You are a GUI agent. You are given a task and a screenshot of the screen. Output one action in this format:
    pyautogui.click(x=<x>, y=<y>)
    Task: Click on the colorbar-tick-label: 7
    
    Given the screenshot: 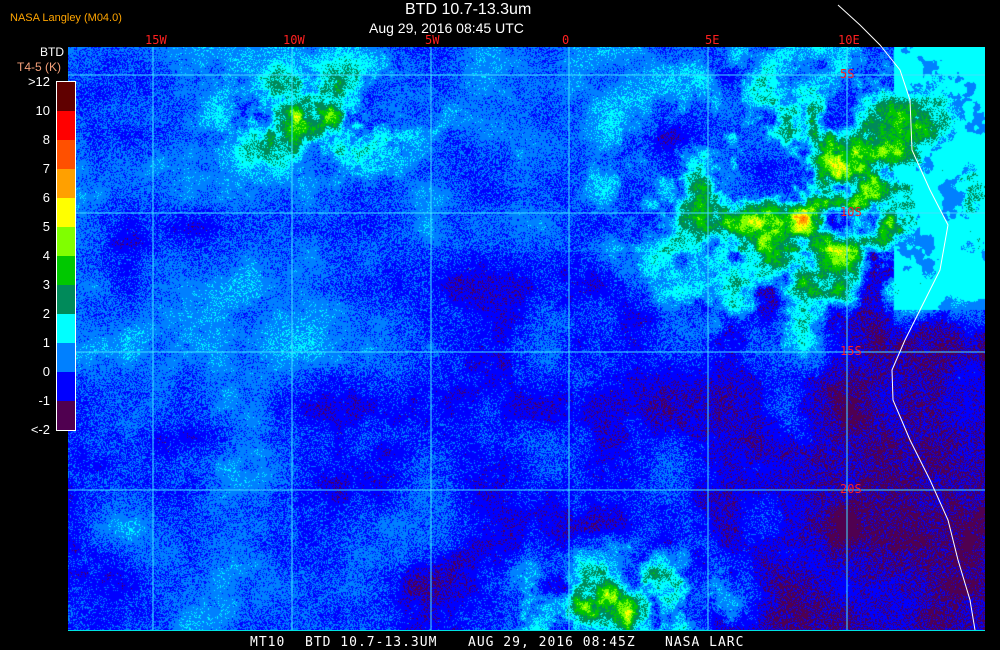 What is the action you would take?
    pyautogui.click(x=46, y=168)
    